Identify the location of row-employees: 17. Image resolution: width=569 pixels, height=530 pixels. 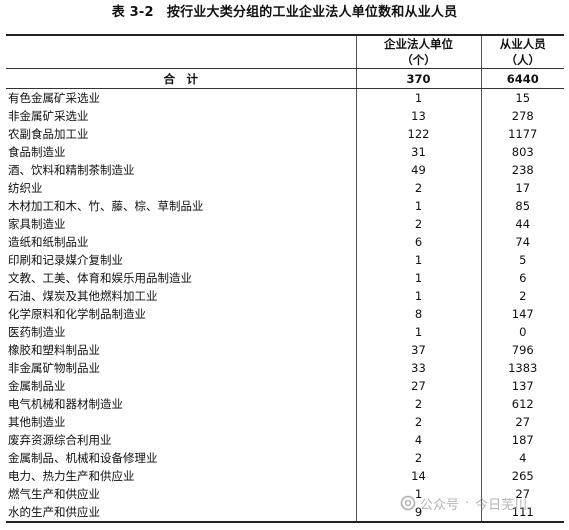
(522, 188).